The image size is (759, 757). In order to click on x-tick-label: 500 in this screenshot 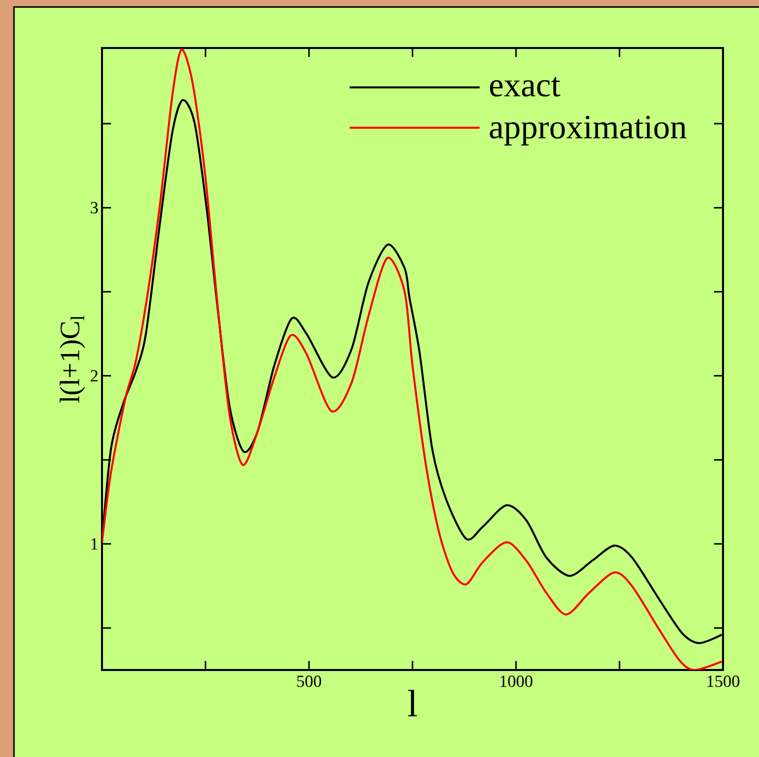, I will do `click(309, 682)`.